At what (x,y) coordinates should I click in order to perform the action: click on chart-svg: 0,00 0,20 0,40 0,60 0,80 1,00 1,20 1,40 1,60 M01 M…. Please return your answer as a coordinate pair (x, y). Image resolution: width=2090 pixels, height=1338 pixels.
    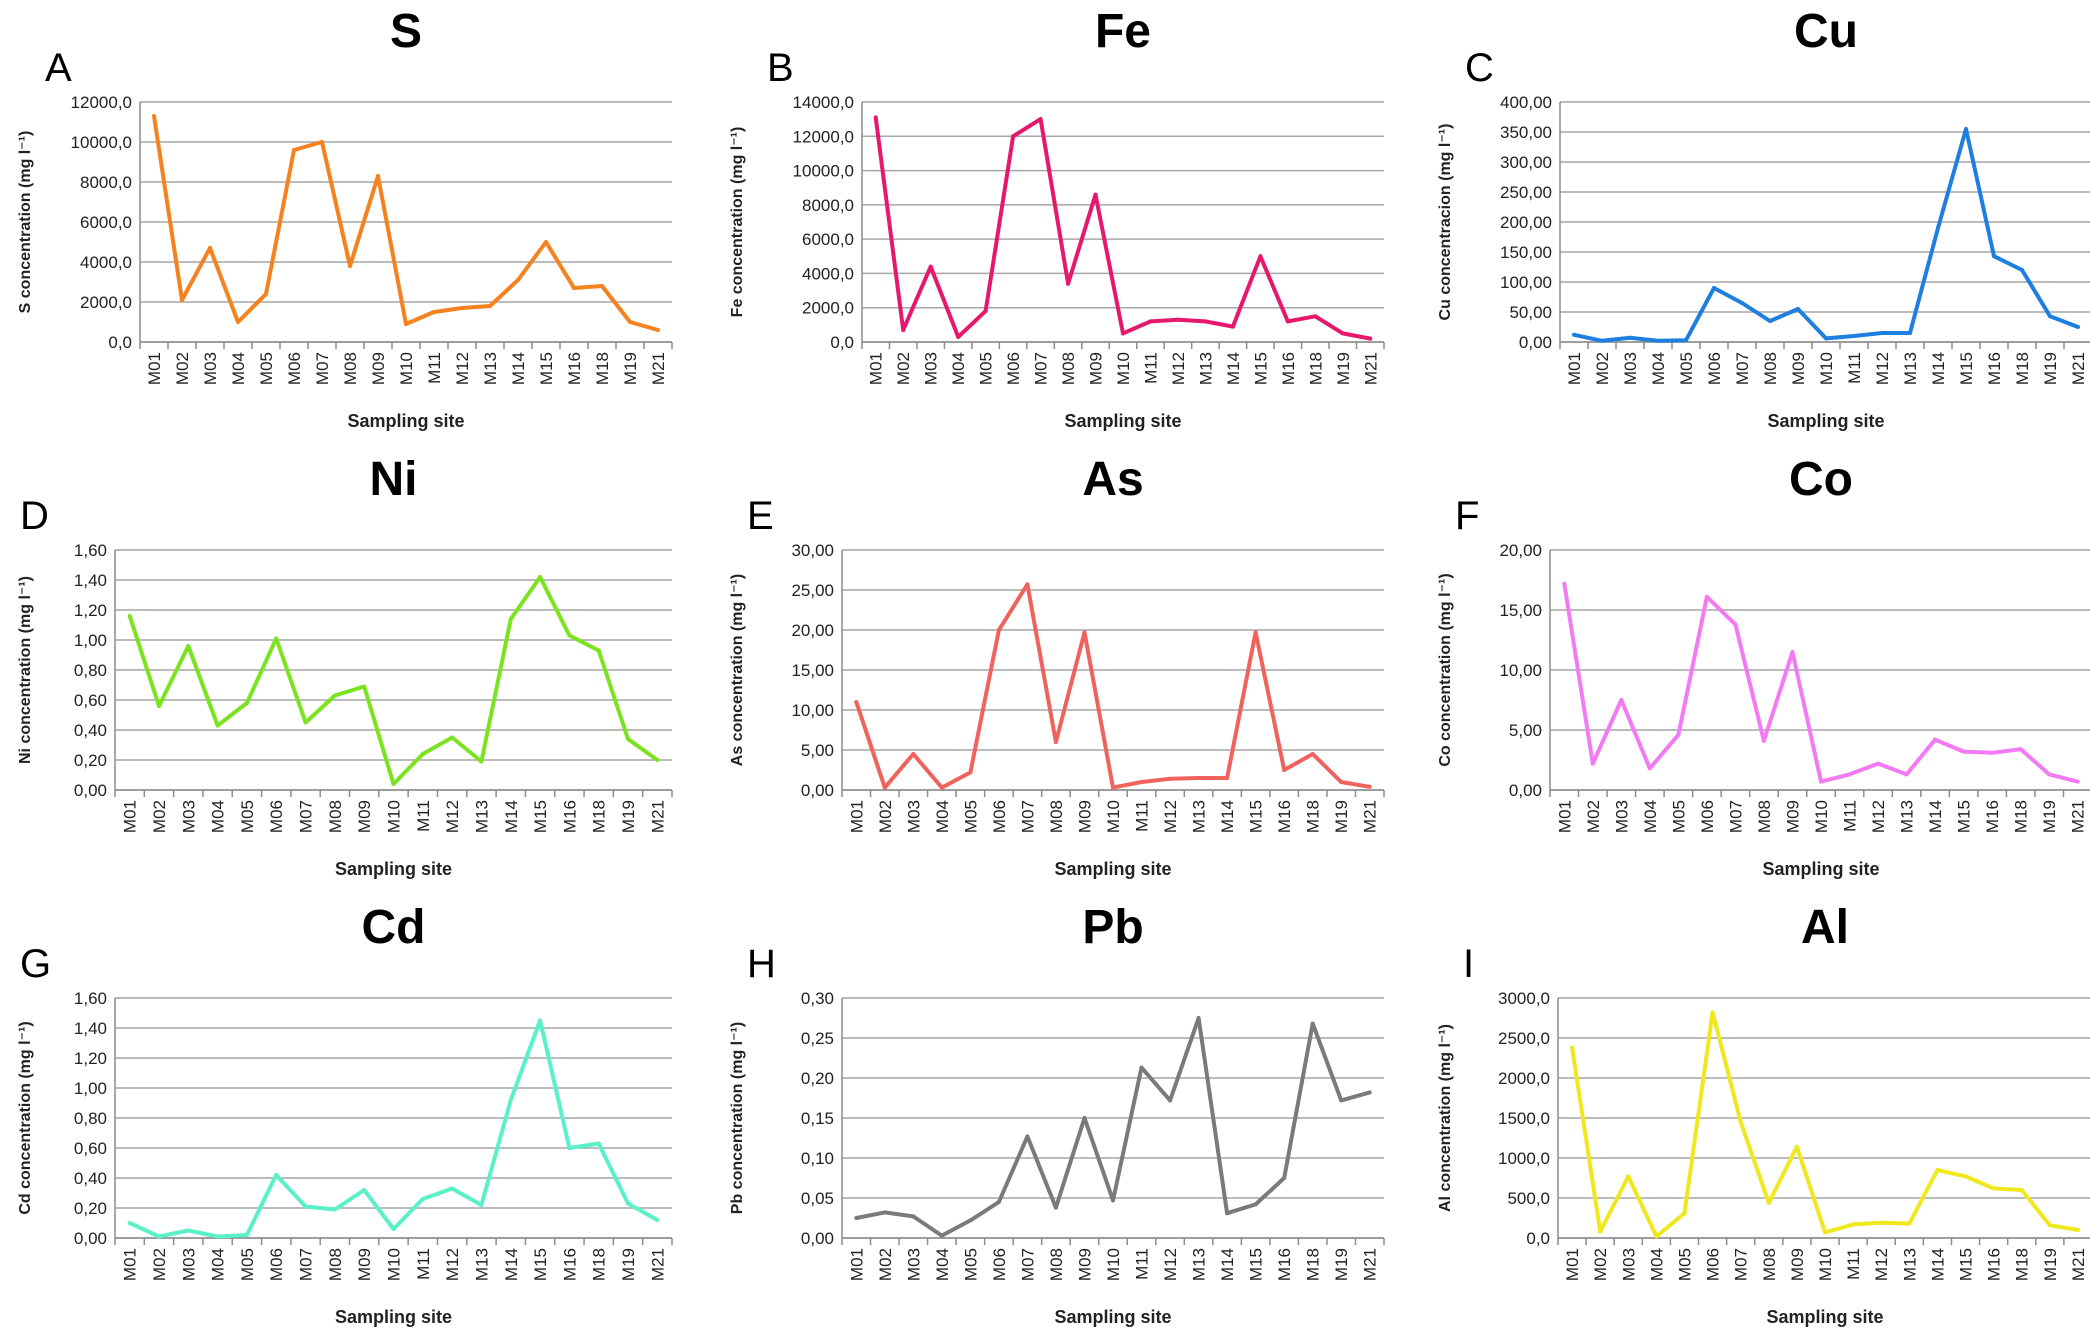
    Looking at the image, I should click on (345, 1158).